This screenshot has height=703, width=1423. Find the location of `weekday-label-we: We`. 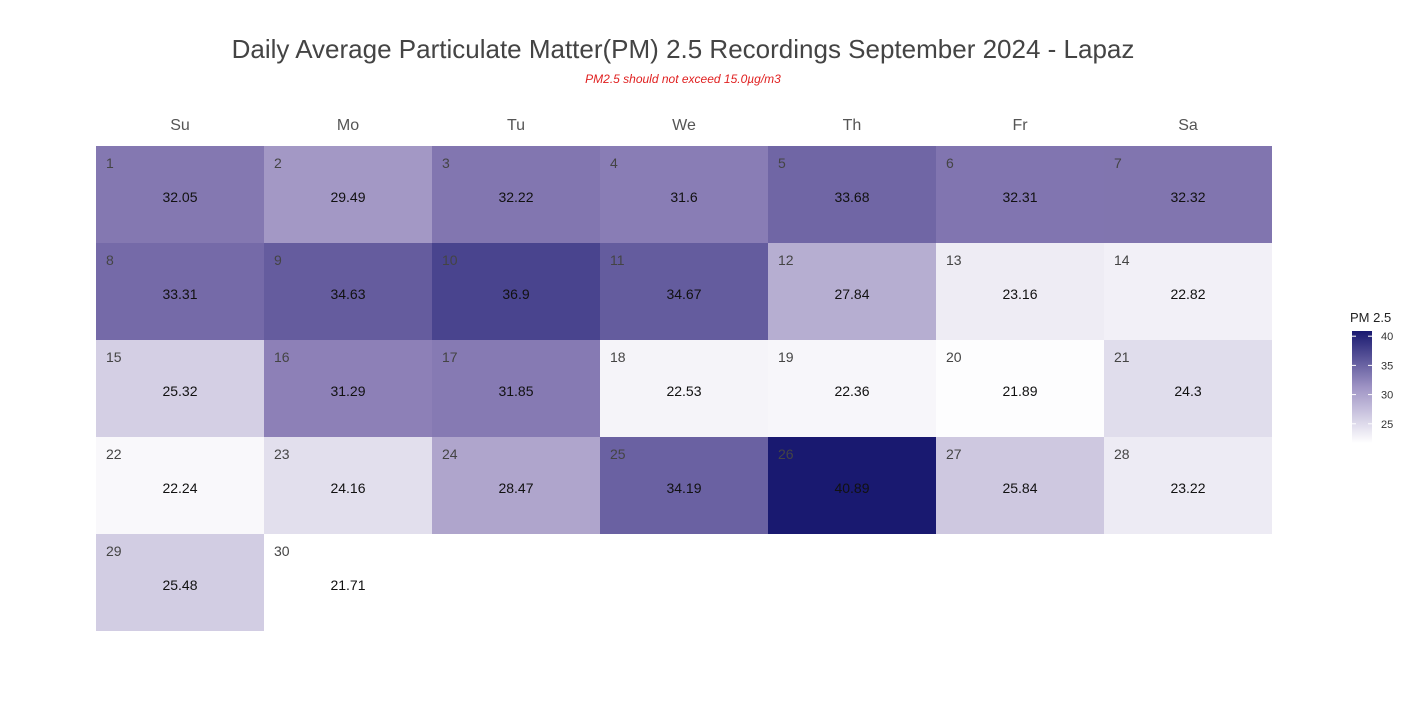

weekday-label-we: We is located at coordinates (684, 125).